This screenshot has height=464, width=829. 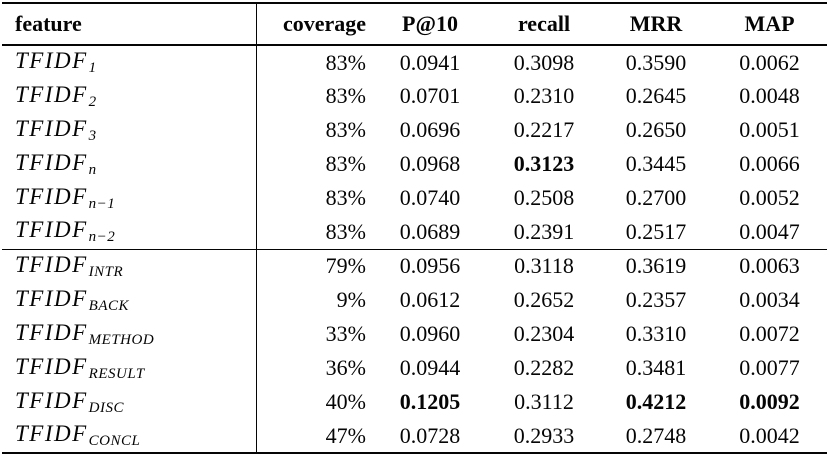 What do you see at coordinates (129, 198) in the screenshot?
I see `feature-name: TFIDFn−1` at bounding box center [129, 198].